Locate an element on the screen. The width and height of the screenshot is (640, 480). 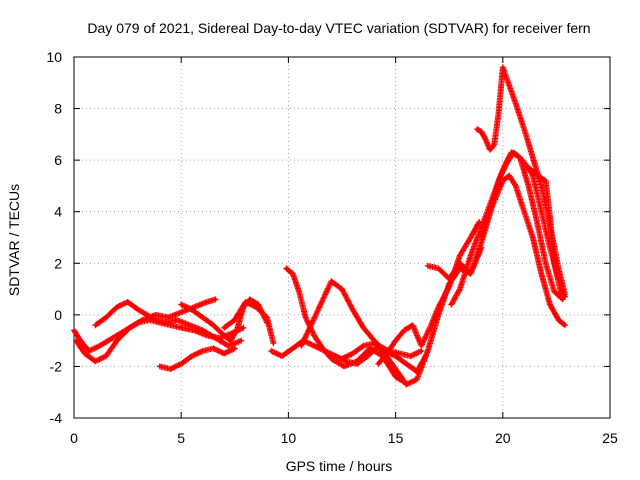
y-tick-label: 2 is located at coordinates (58, 263).